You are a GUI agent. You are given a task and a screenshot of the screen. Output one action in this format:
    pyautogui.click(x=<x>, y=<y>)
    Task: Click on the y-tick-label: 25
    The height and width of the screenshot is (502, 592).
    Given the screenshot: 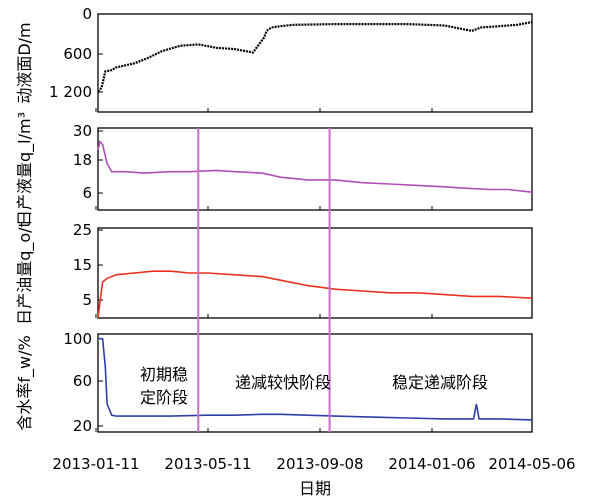 What is the action you would take?
    pyautogui.click(x=82, y=230)
    